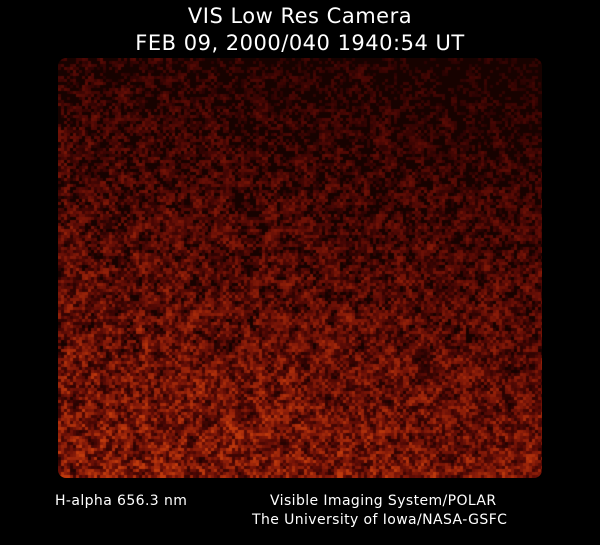 The width and height of the screenshot is (600, 545). Describe the element at coordinates (121, 501) in the screenshot. I see `filter-label: H-alpha 656.3 nm` at that location.